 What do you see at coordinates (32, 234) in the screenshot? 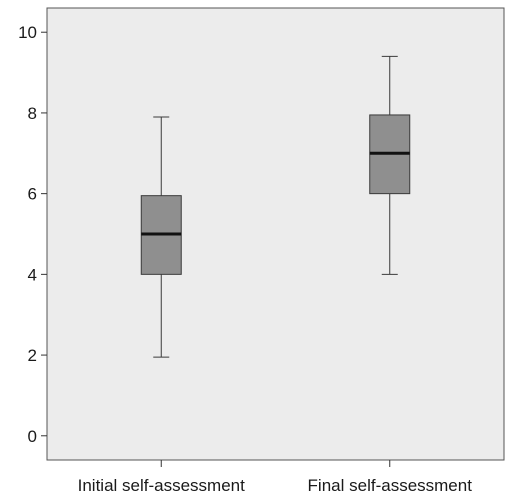
I see `y-axis: 0 2 4 6 8 10` at bounding box center [32, 234].